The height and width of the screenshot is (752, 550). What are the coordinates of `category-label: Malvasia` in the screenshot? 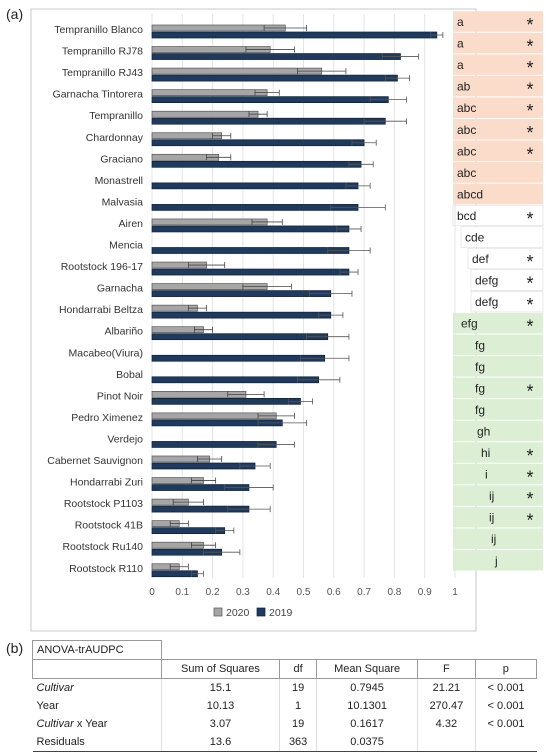 It's located at (123, 202).